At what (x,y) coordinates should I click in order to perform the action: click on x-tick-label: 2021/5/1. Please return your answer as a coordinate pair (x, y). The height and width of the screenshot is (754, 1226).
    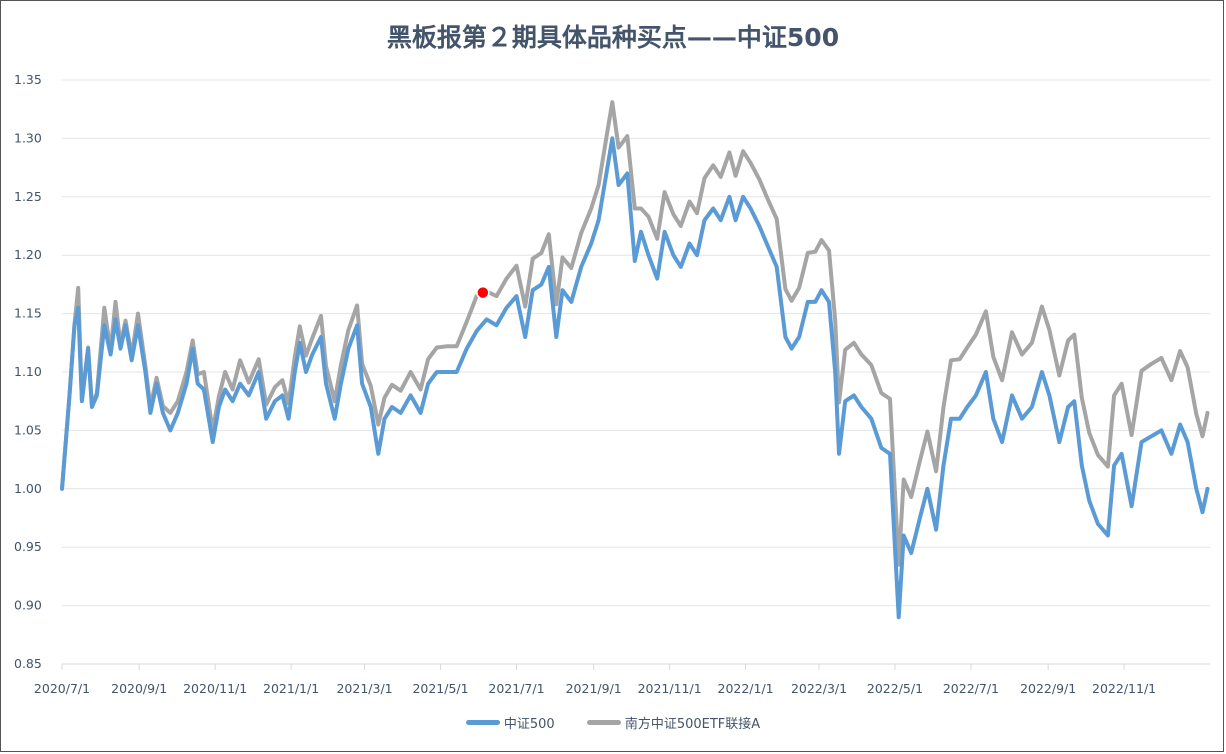
    Looking at the image, I should click on (440, 688).